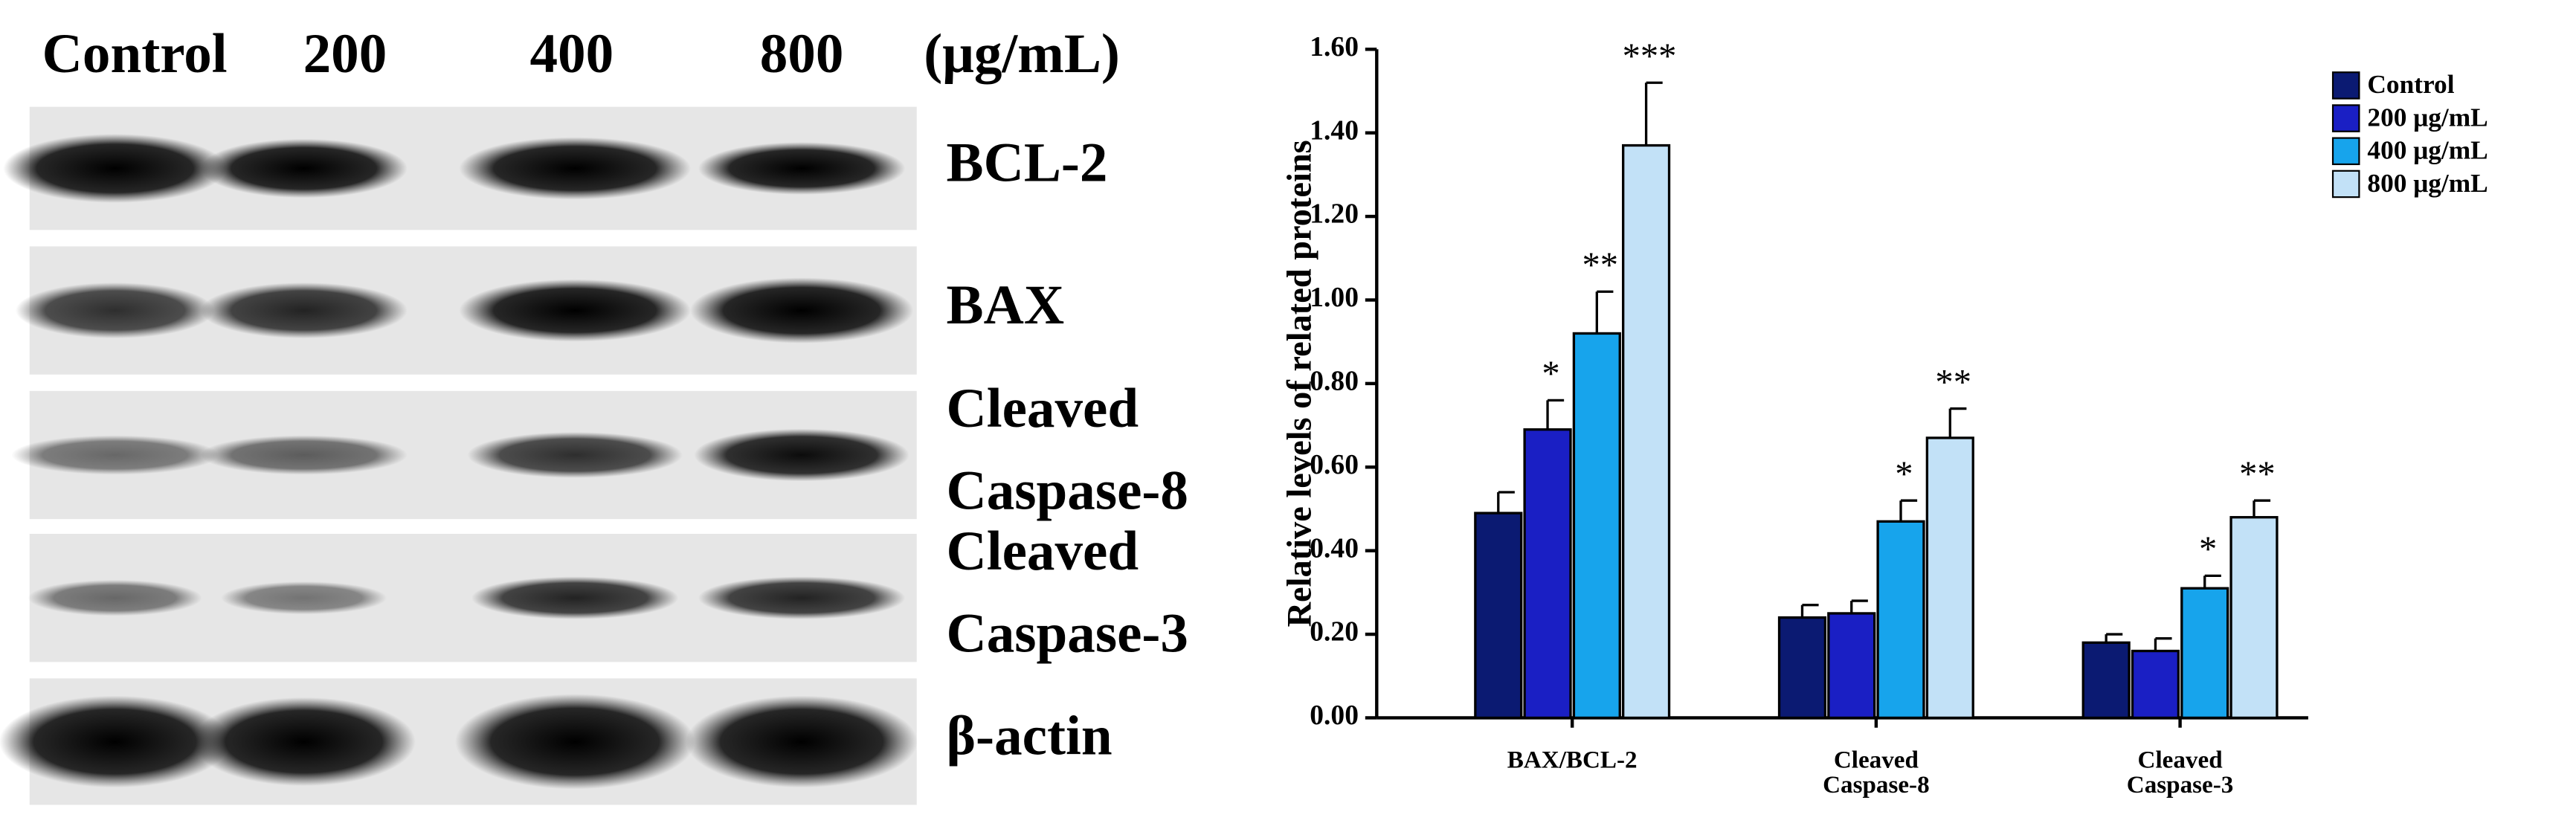  Describe the element at coordinates (1005, 305) in the screenshot. I see `row-label: BAX` at that location.